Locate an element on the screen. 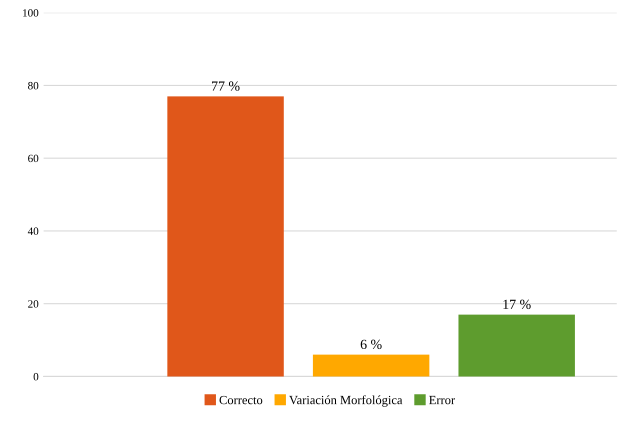 The width and height of the screenshot is (623, 423). data-label: 17 % is located at coordinates (517, 305).